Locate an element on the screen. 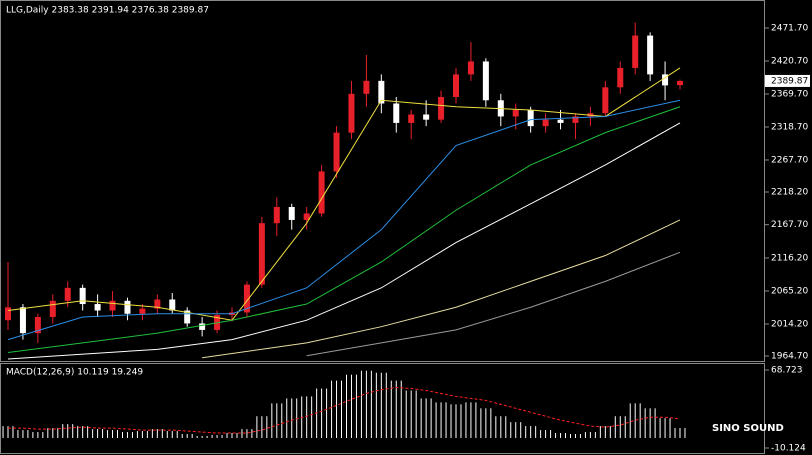  y-tick-label: 2471.70 is located at coordinates (789, 29).